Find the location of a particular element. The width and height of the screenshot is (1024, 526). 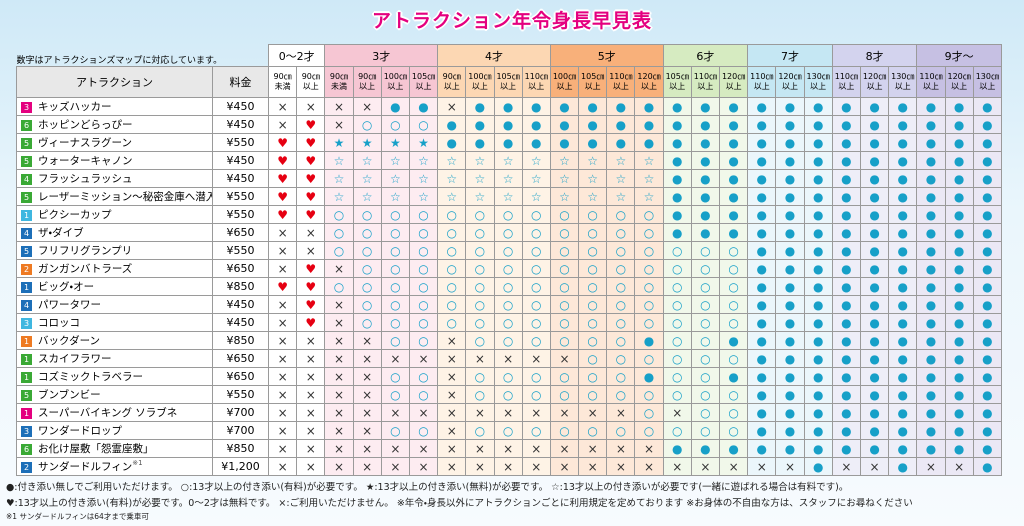

attraction-name: 5 レーザーミッション〜秘密金庫へ潜入せよ!〜 is located at coordinates (114, 196).